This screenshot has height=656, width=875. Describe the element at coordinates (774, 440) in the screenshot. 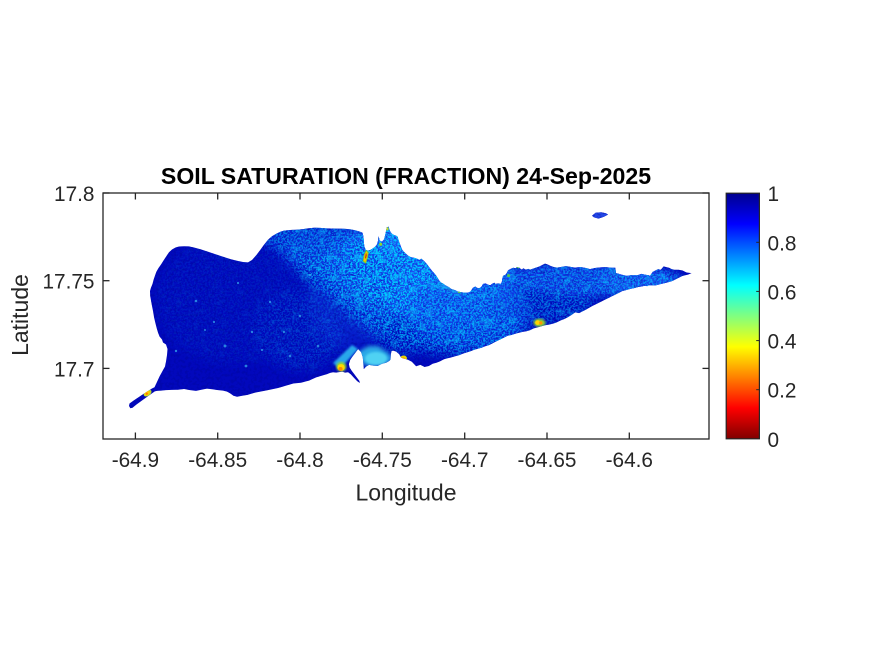

I see `svg-text: 0` at that location.